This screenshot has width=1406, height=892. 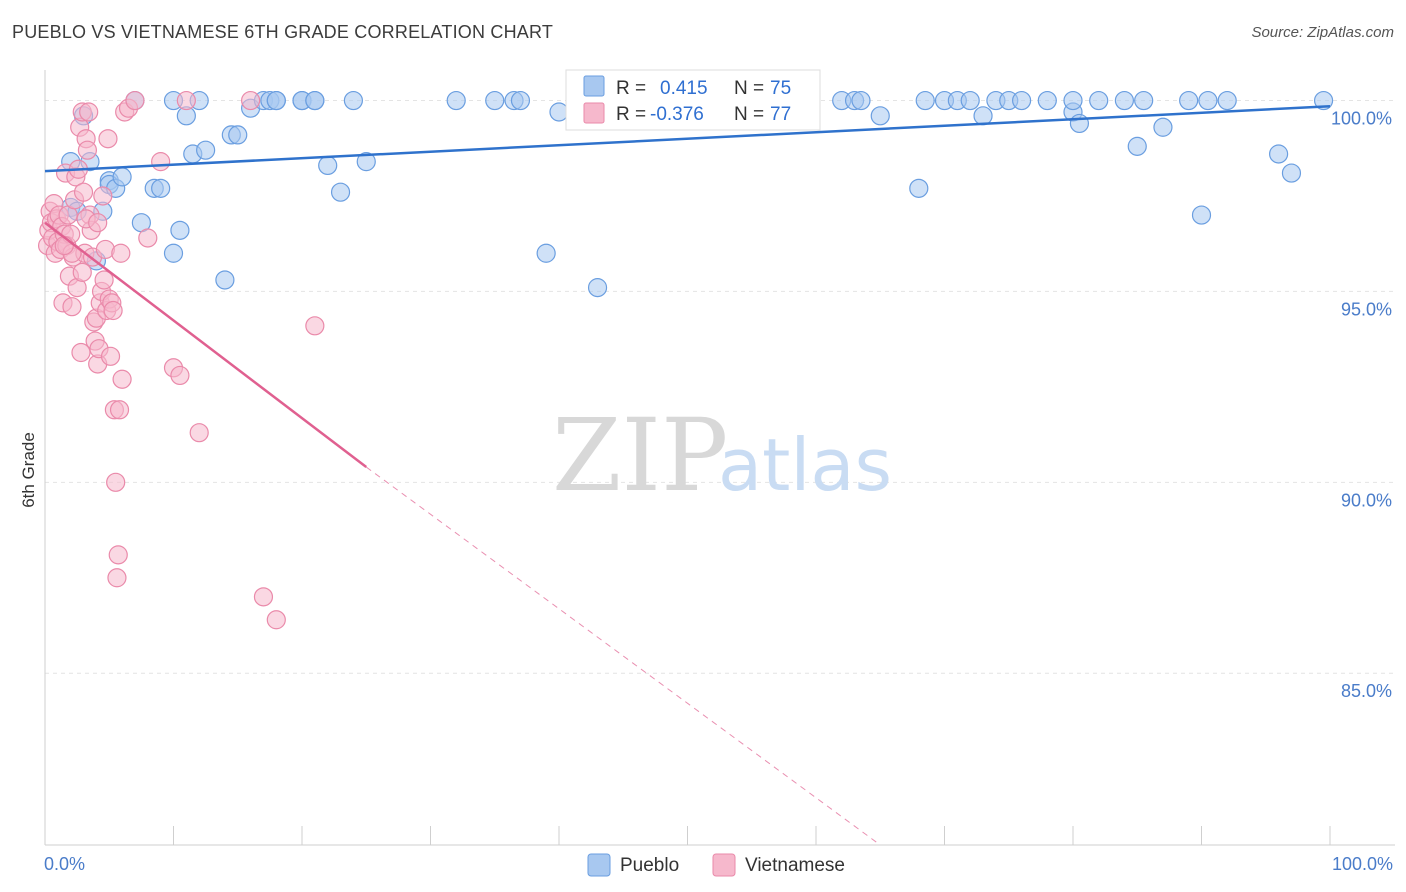 I want to click on legend-n-value-vietnamese: 77, so click(x=780, y=114).